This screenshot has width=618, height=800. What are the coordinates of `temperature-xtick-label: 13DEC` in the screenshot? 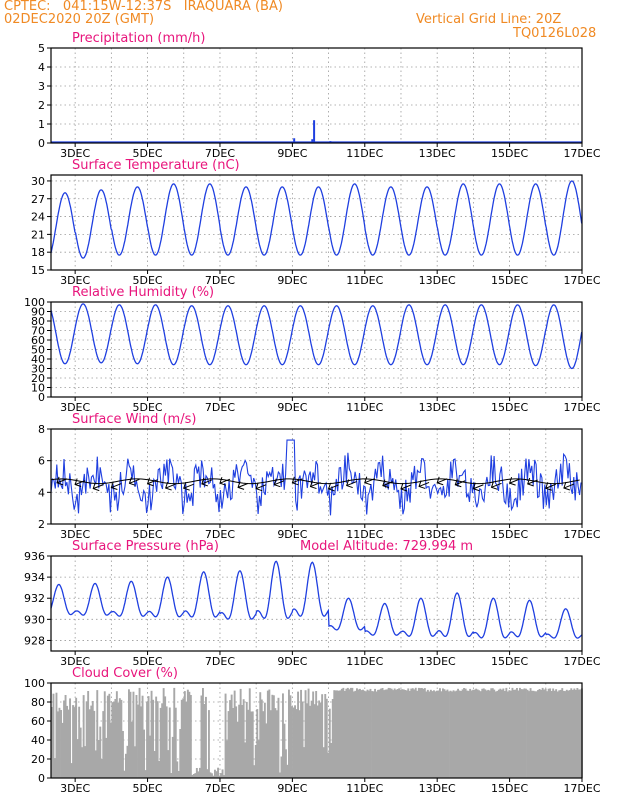 It's located at (437, 280).